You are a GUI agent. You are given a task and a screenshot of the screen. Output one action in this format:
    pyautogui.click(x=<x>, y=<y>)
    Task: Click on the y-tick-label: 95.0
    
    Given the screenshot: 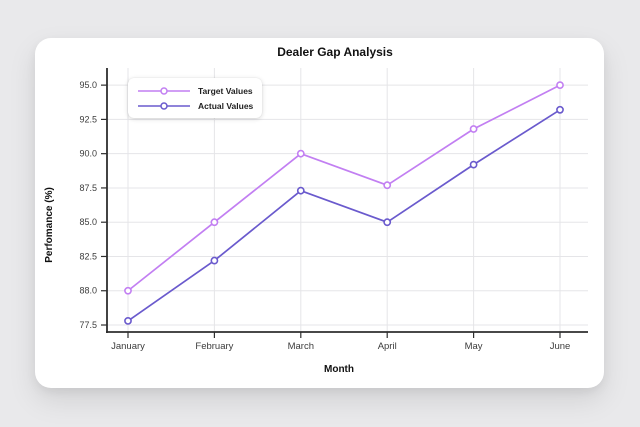 What is the action you would take?
    pyautogui.click(x=88, y=85)
    